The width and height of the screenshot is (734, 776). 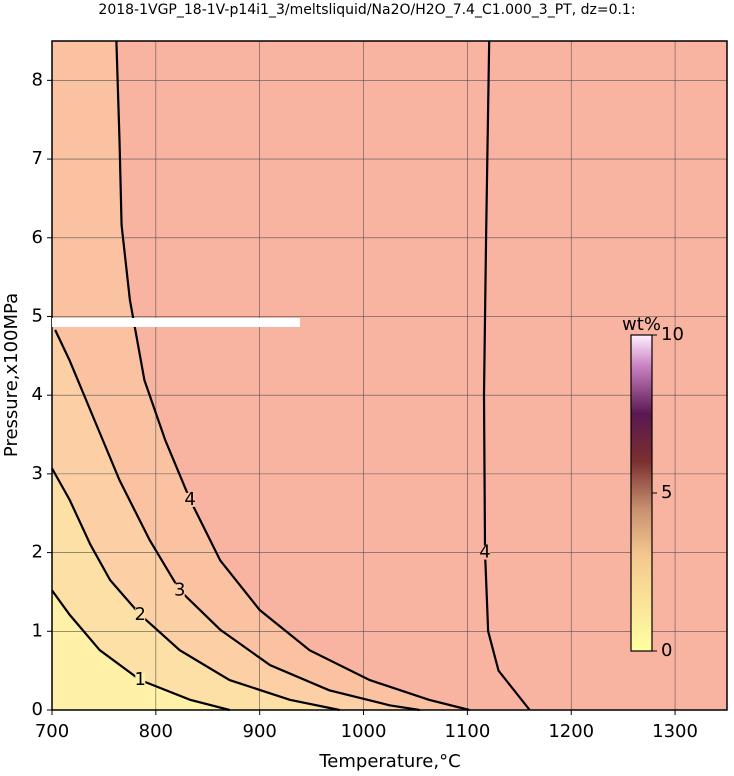 I want to click on colorbar-tick-label: 5, so click(x=666, y=492).